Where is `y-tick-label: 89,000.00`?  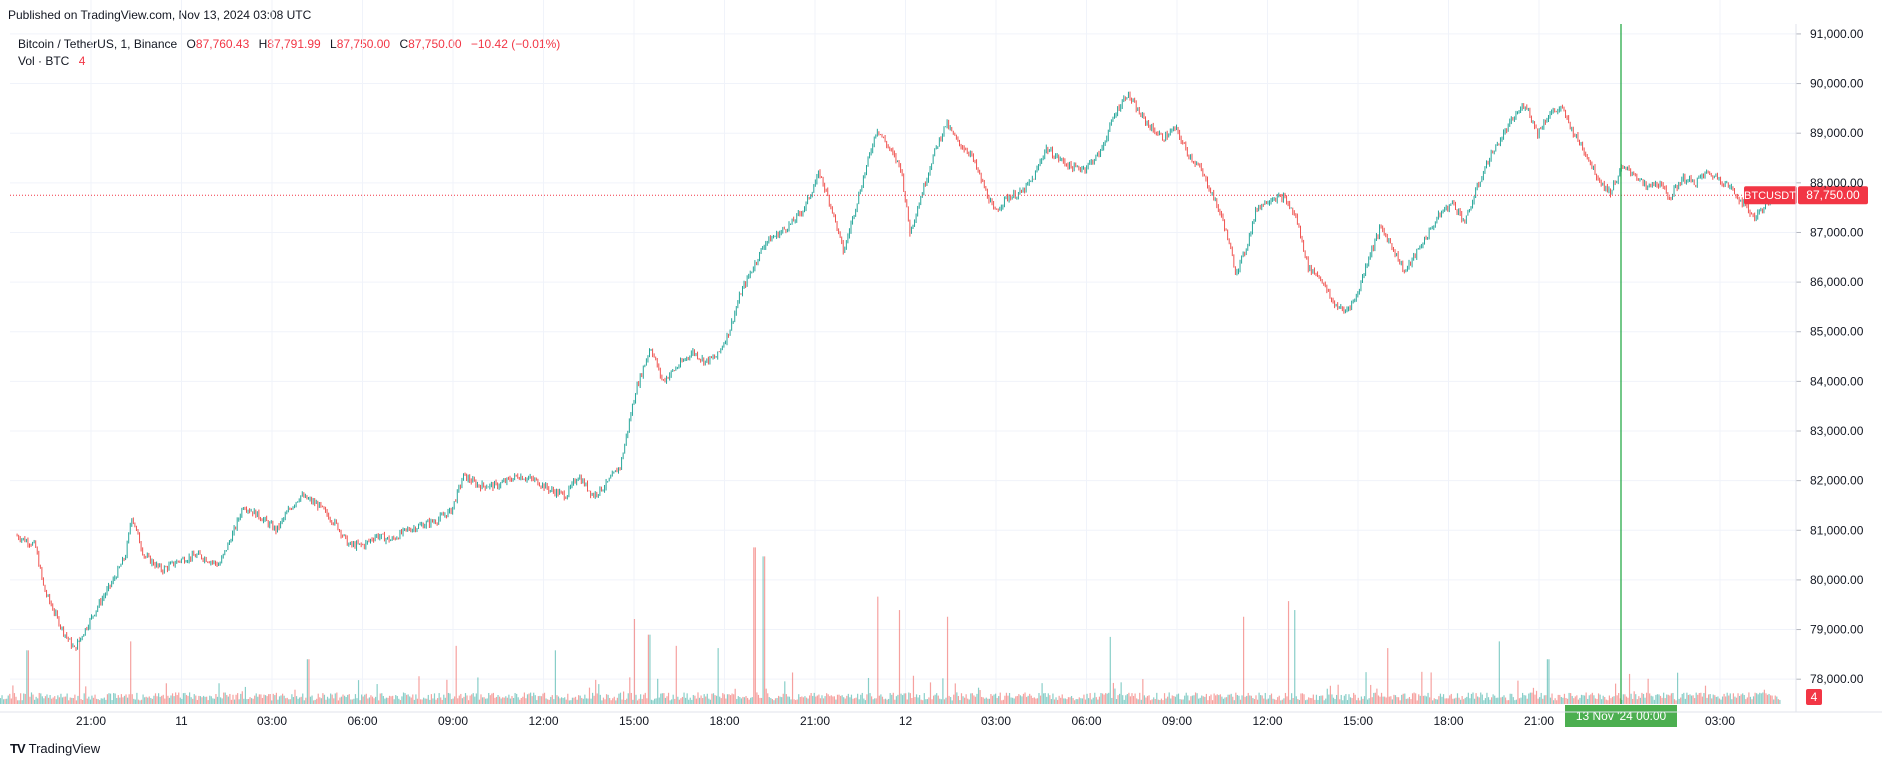
y-tick-label: 89,000.00 is located at coordinates (1837, 133).